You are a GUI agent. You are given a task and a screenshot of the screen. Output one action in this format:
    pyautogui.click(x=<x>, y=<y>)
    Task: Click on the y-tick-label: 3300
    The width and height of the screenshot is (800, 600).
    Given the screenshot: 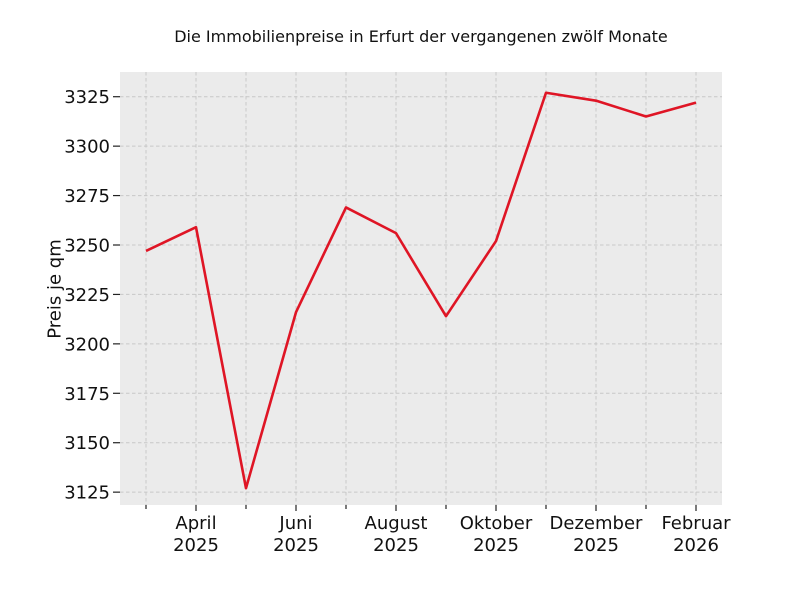 What is the action you would take?
    pyautogui.click(x=87, y=147)
    